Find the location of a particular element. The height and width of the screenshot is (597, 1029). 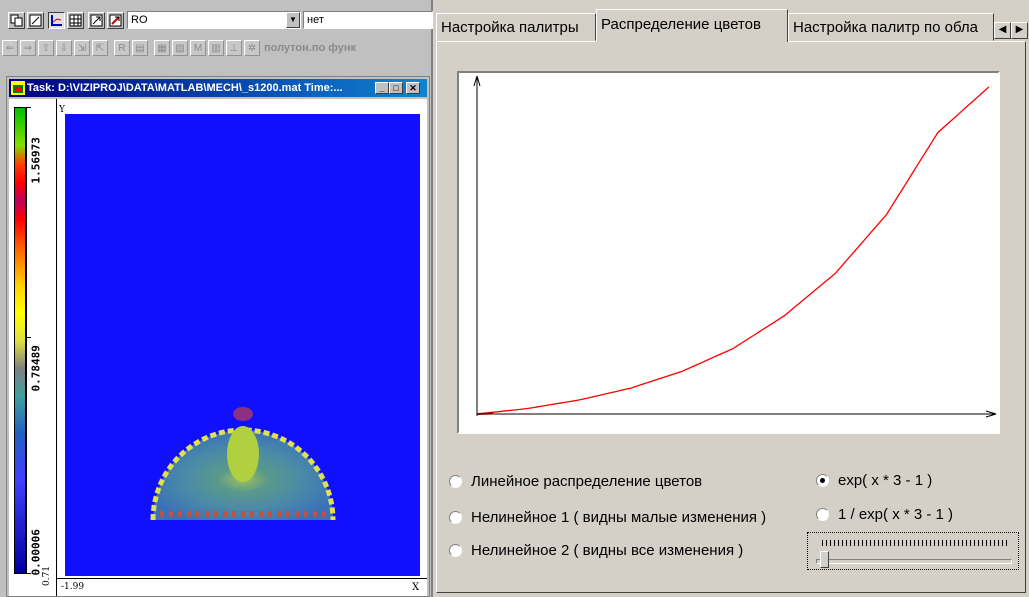

variable-select: RO ▼ is located at coordinates (214, 20).